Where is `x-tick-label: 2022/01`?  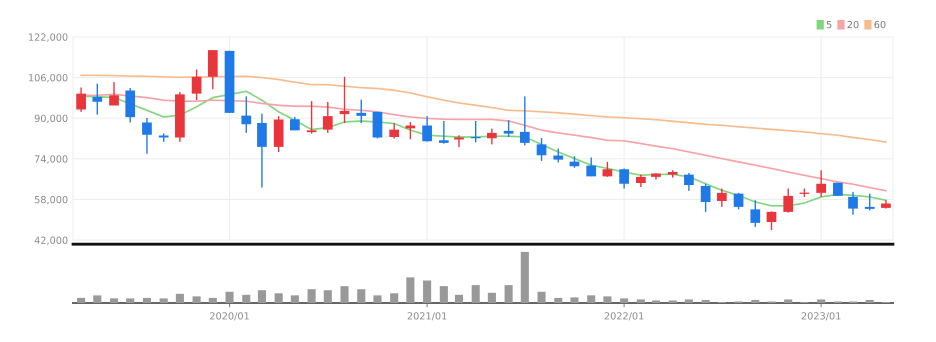 x-tick-label: 2022/01 is located at coordinates (624, 316).